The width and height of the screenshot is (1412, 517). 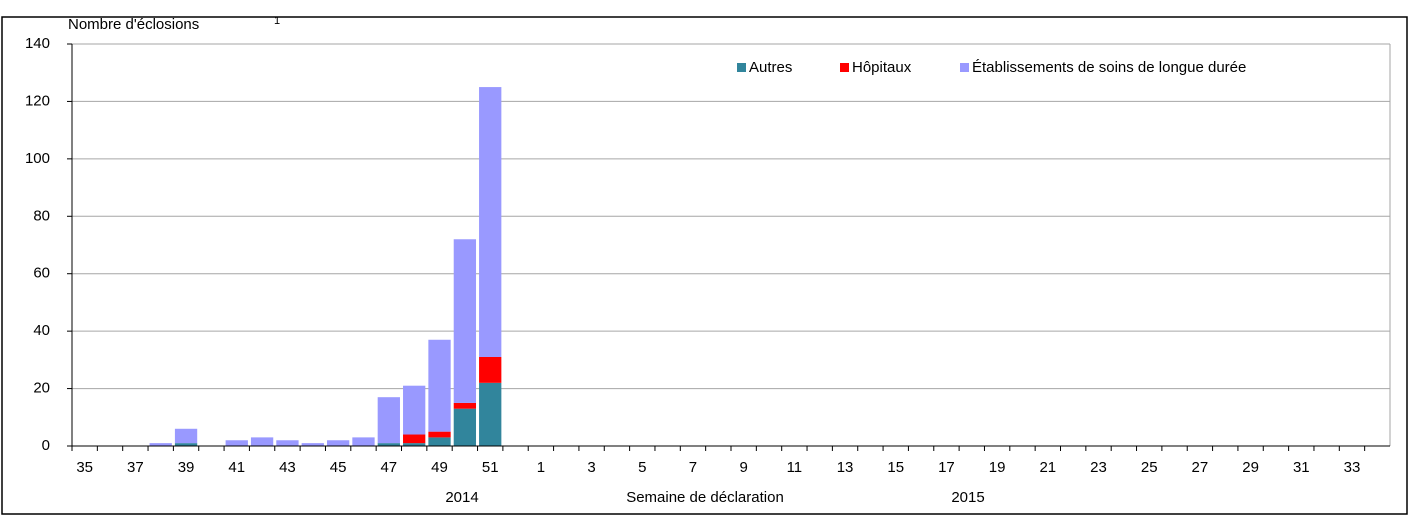 I want to click on y-tick-label: 40, so click(x=41, y=330).